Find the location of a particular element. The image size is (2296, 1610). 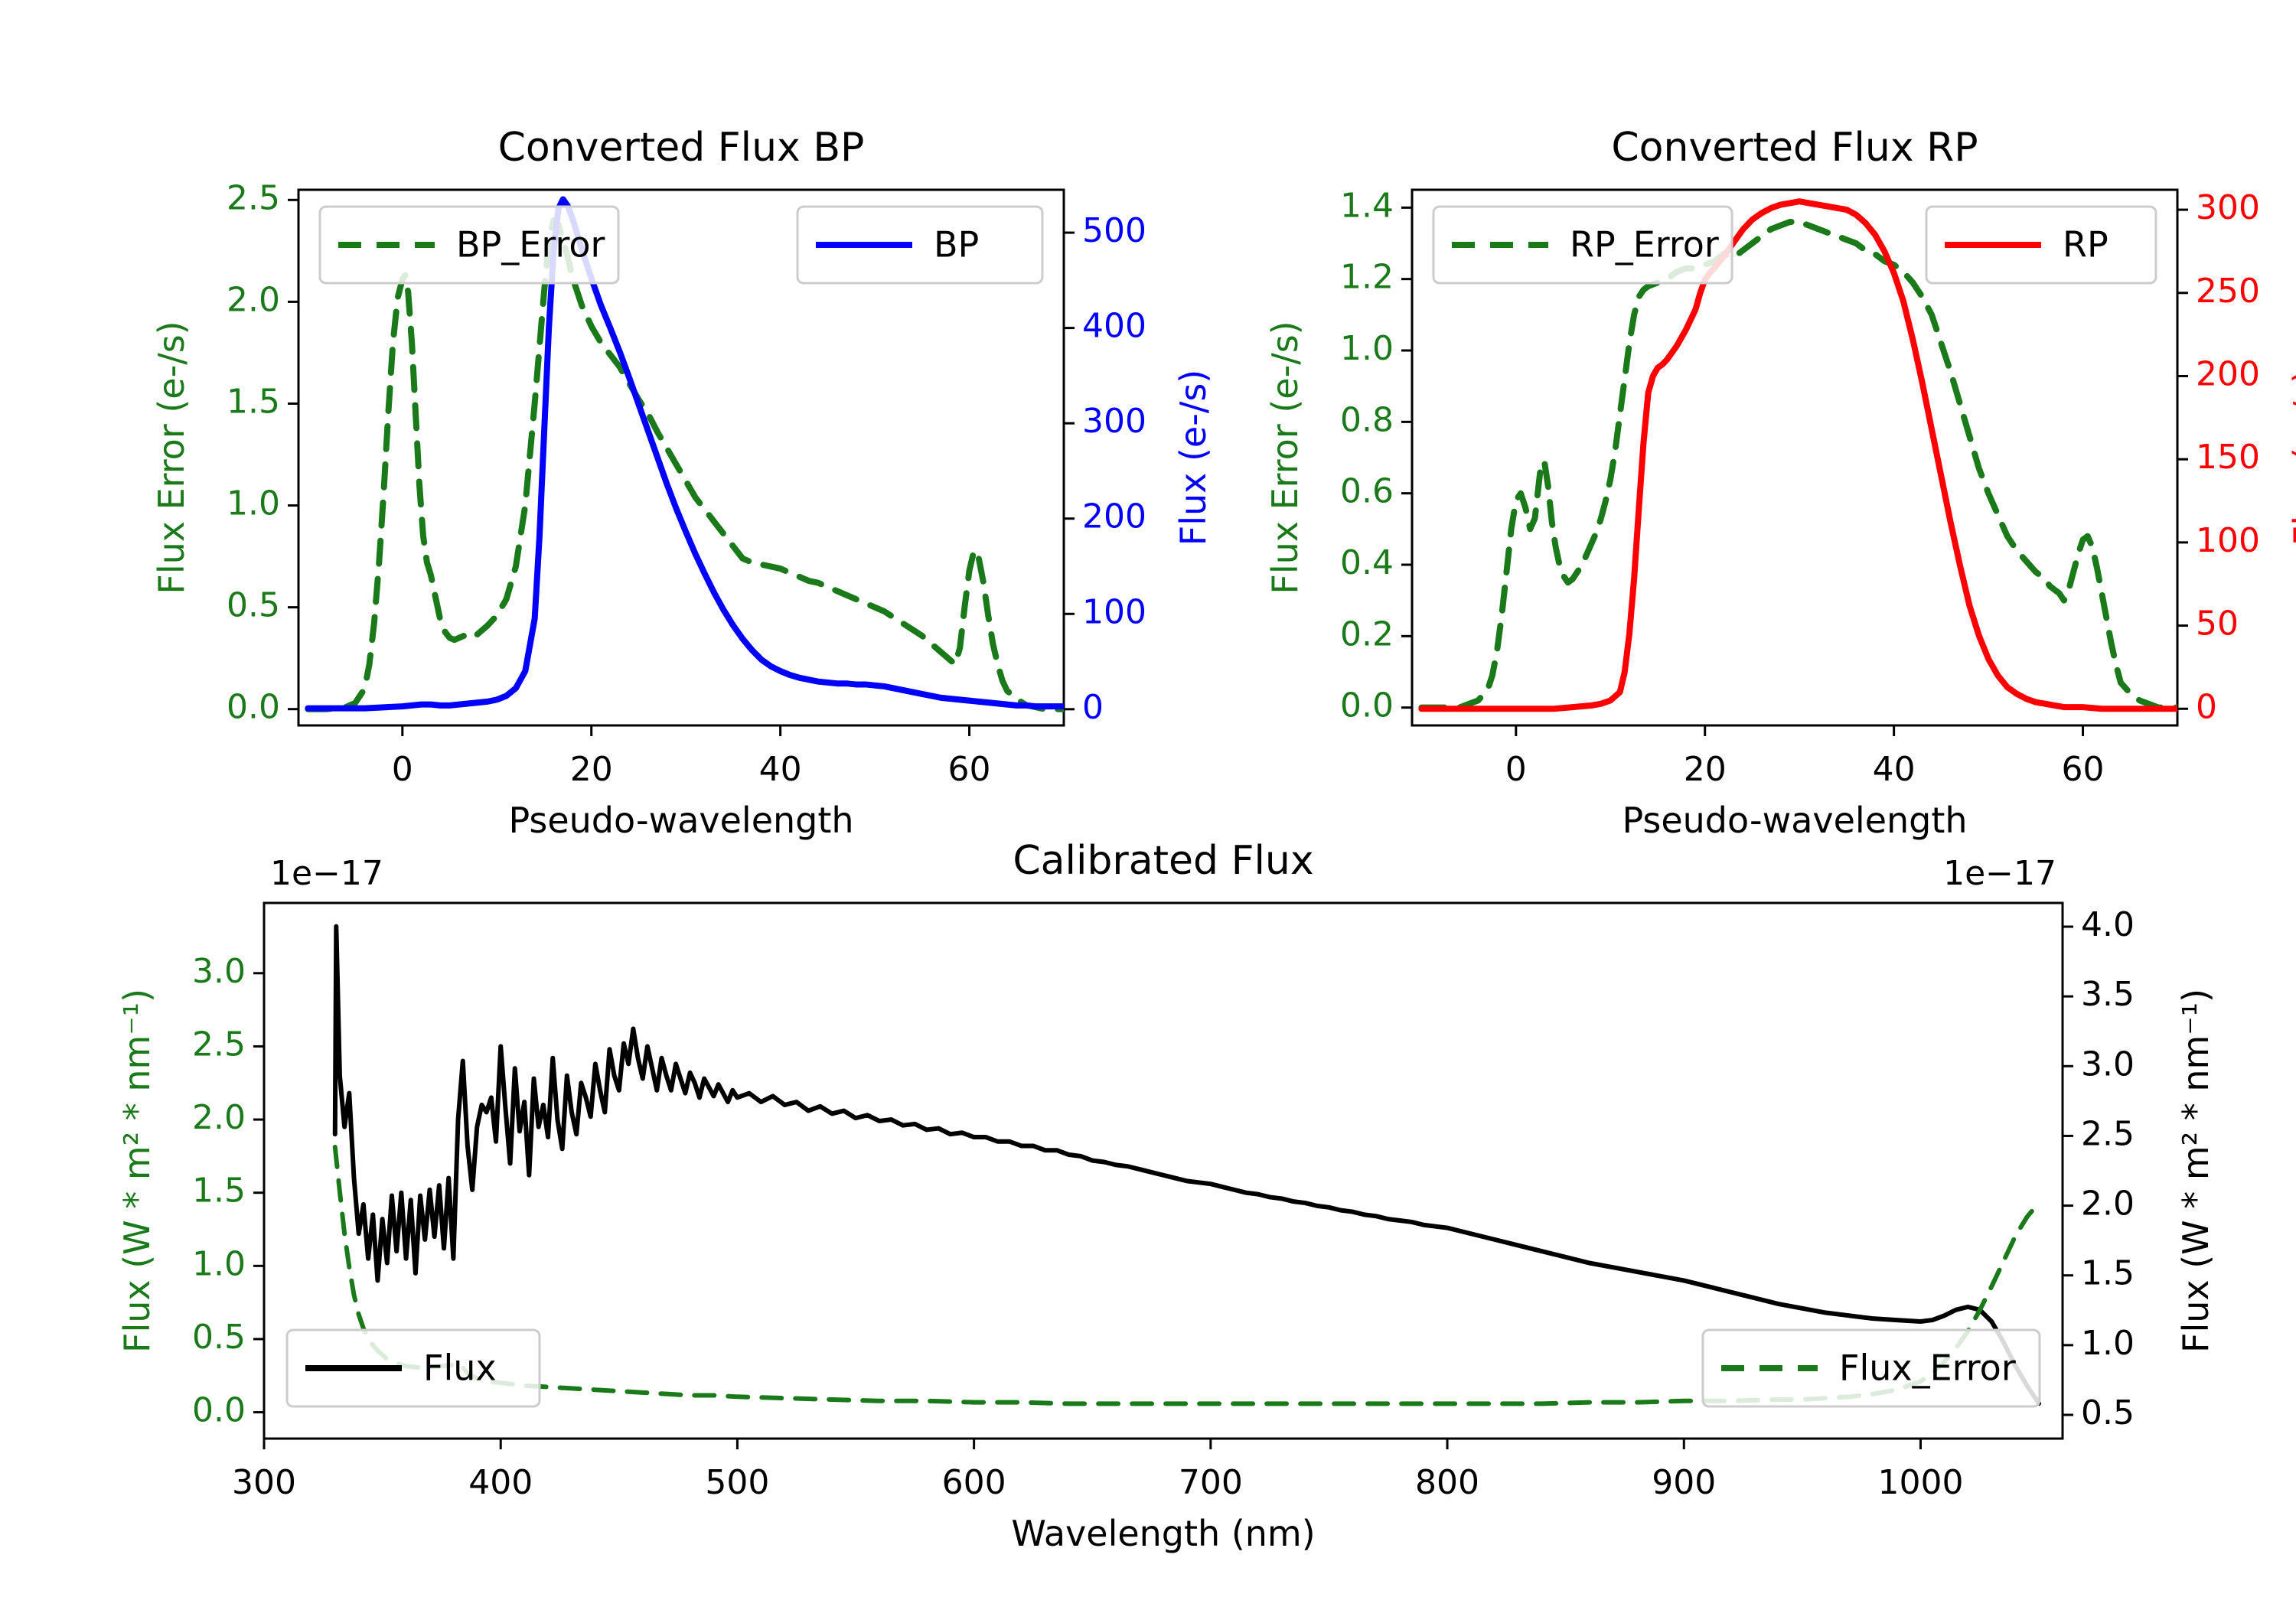

x-tick-label-rp-3: 60 is located at coordinates (2083, 770).